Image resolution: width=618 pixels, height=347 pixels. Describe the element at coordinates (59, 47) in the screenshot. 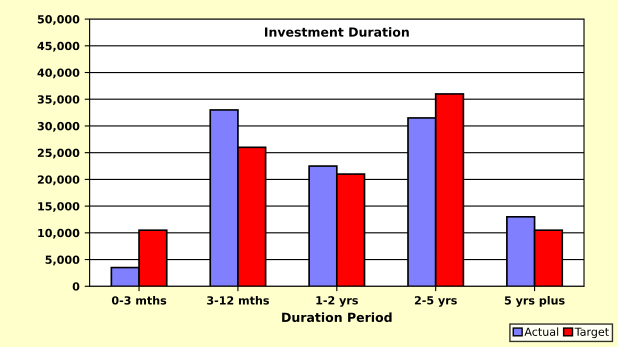

I see `y-tick-label: 45,000` at that location.